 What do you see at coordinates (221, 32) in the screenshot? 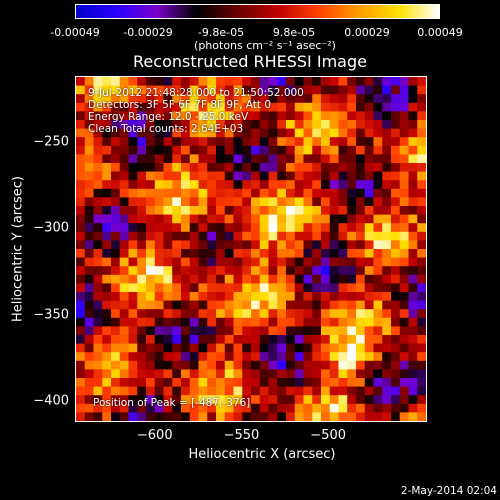
I see `colorbar-tick-label: -9.8e-05` at bounding box center [221, 32].